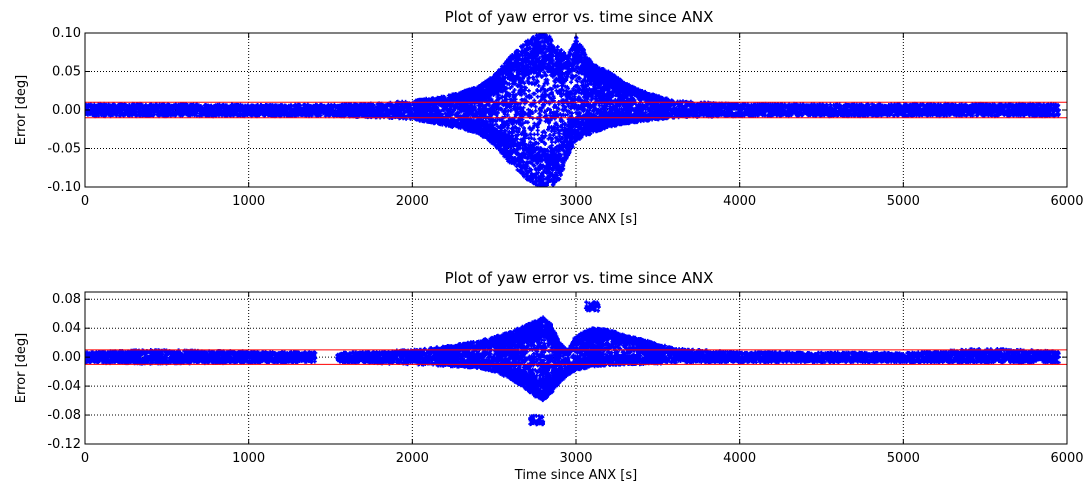 This screenshot has height=486, width=1083. What do you see at coordinates (579, 17) in the screenshot?
I see `chart-1-title: Plot of yaw error vs. time since ANX` at bounding box center [579, 17].